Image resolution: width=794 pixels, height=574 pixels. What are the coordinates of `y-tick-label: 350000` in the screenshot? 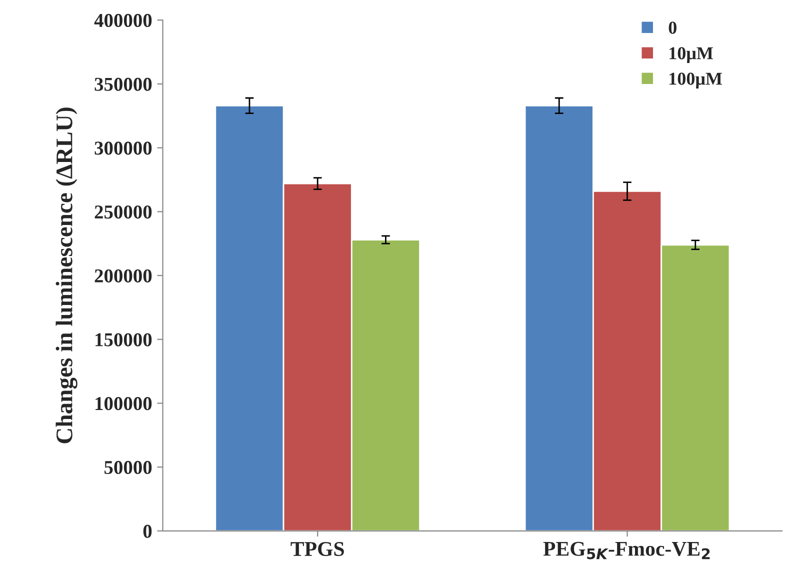 It's located at (123, 84).